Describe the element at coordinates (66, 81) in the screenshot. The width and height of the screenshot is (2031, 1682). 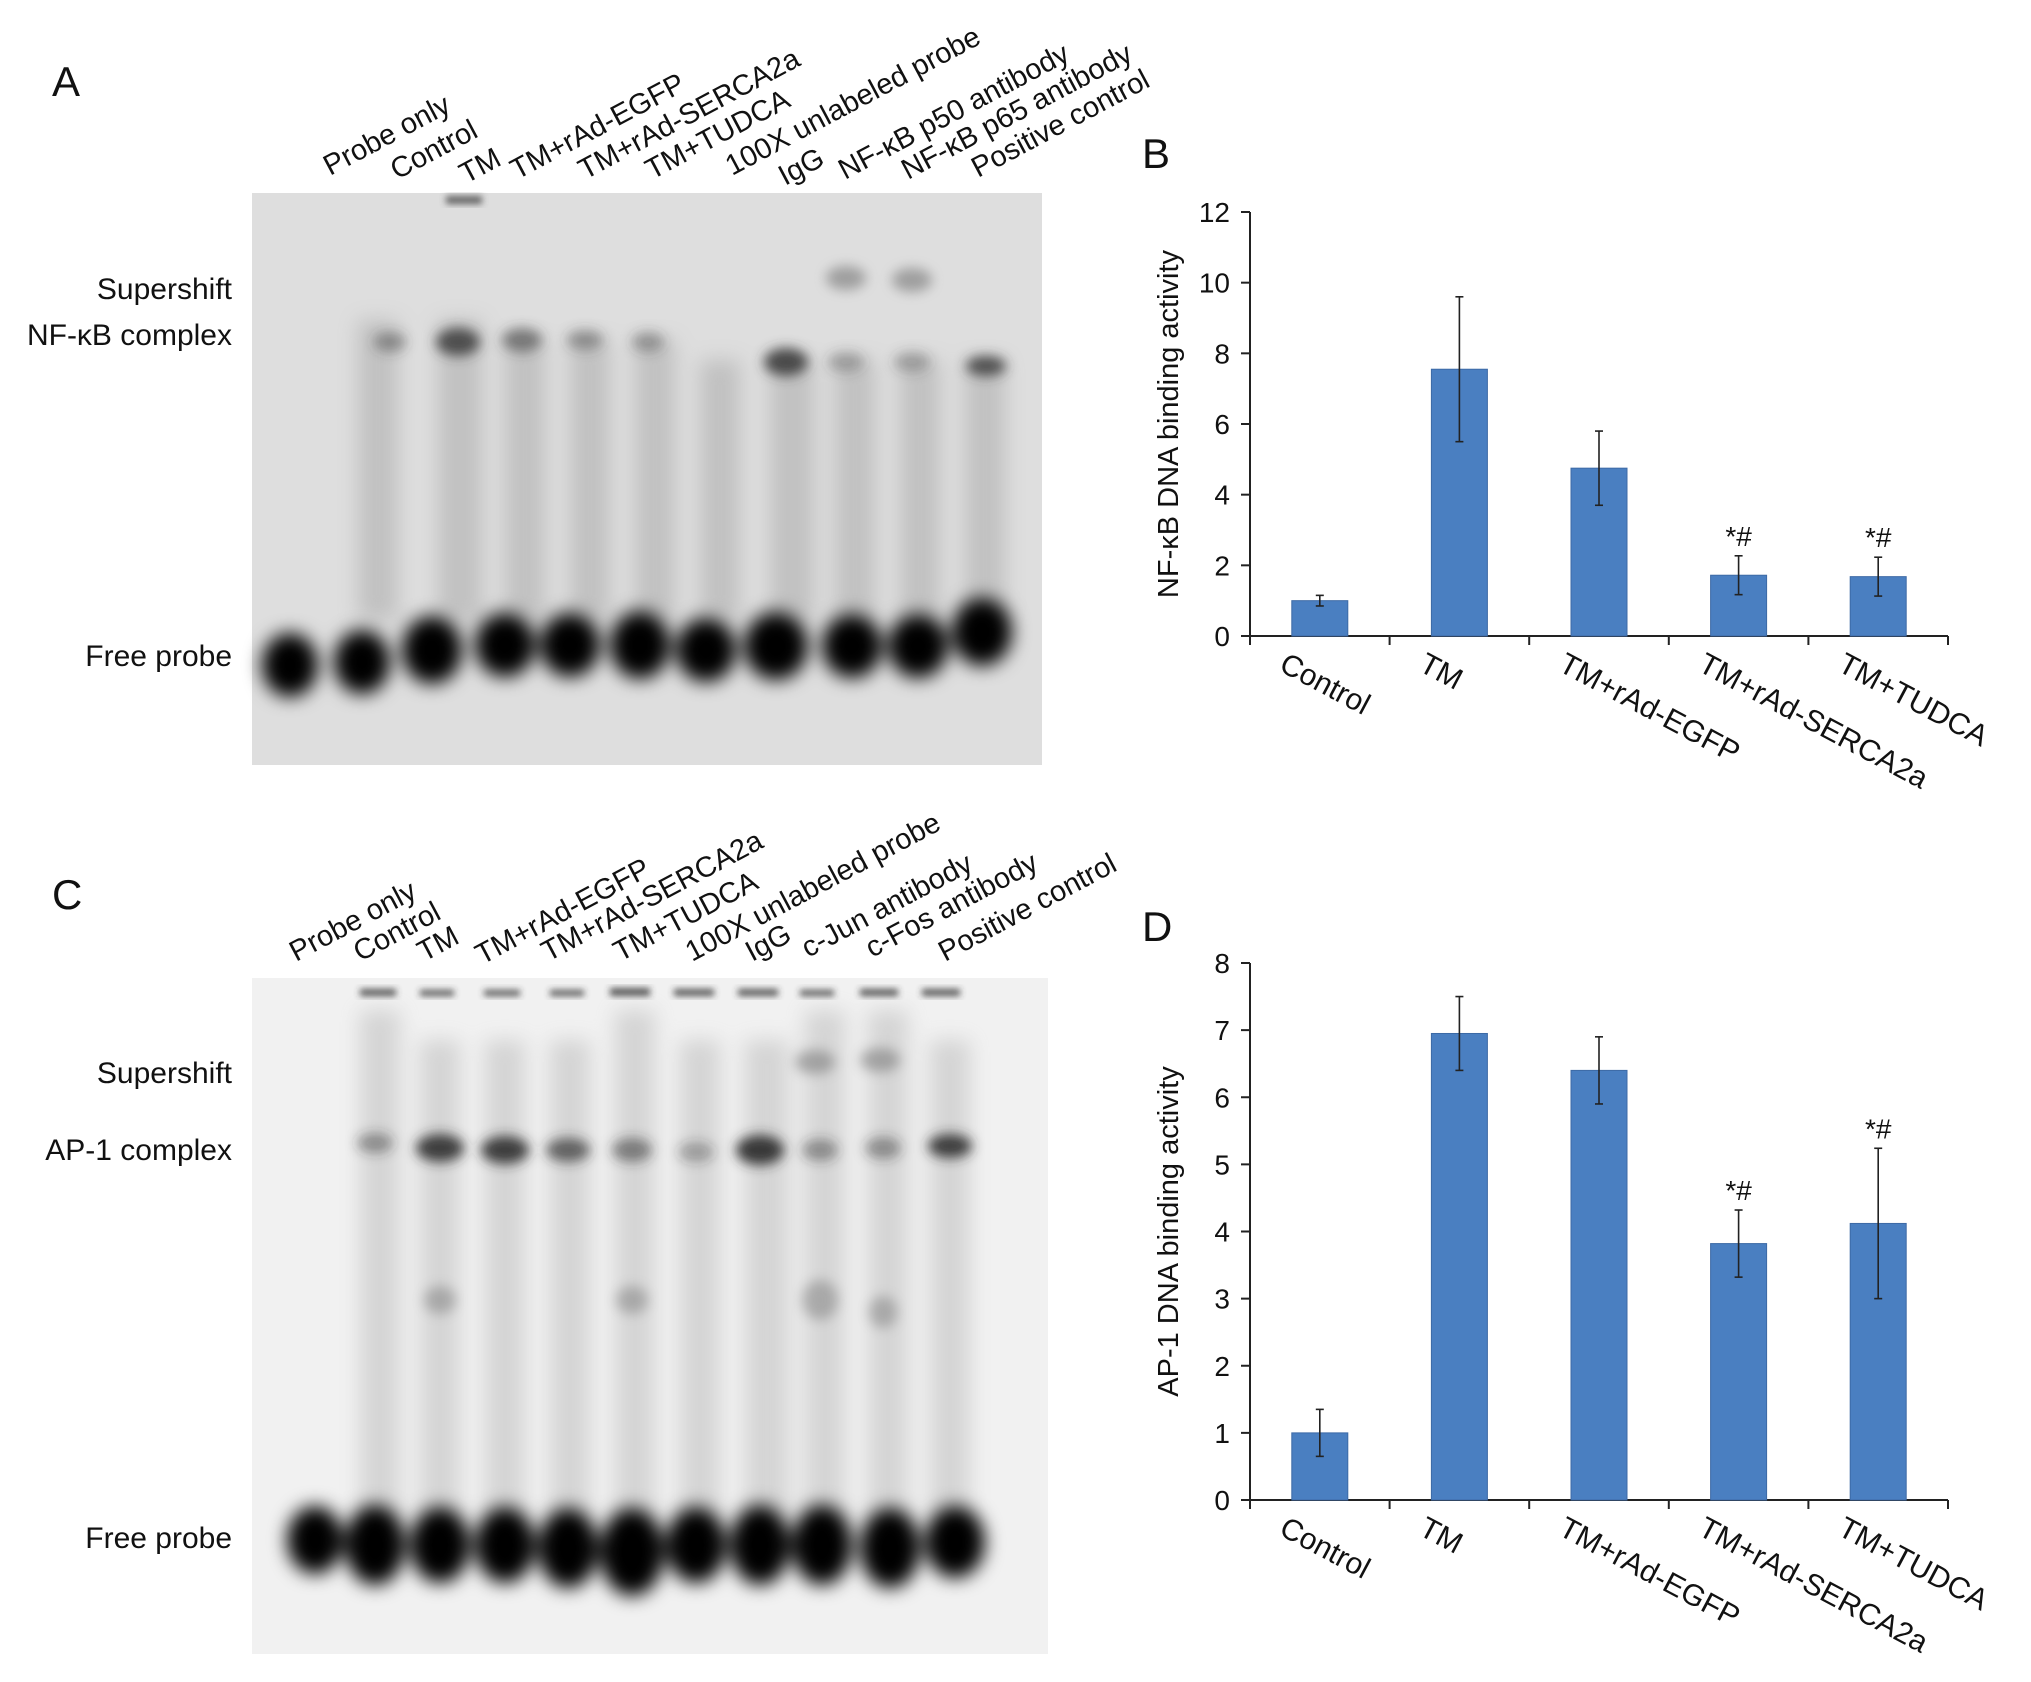
I see `panel-a-letter: A` at that location.